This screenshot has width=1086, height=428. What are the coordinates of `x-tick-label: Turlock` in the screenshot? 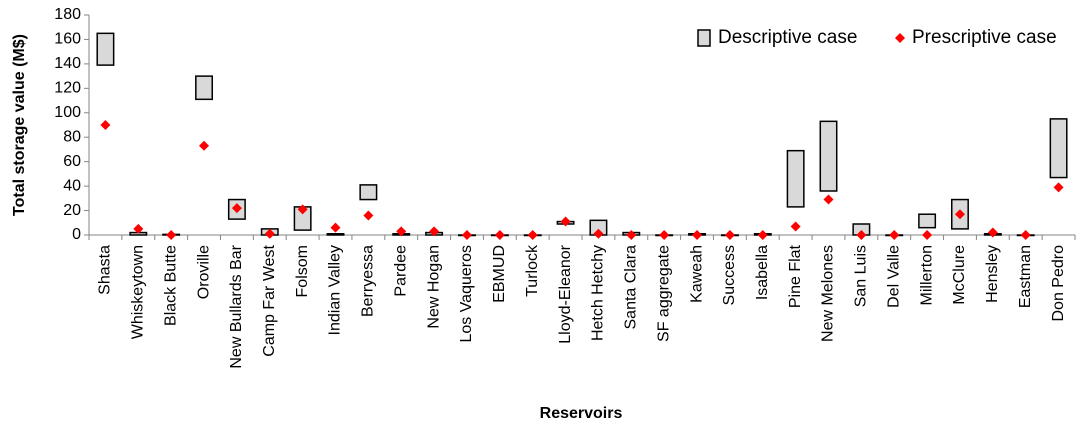 It's located at (532, 270).